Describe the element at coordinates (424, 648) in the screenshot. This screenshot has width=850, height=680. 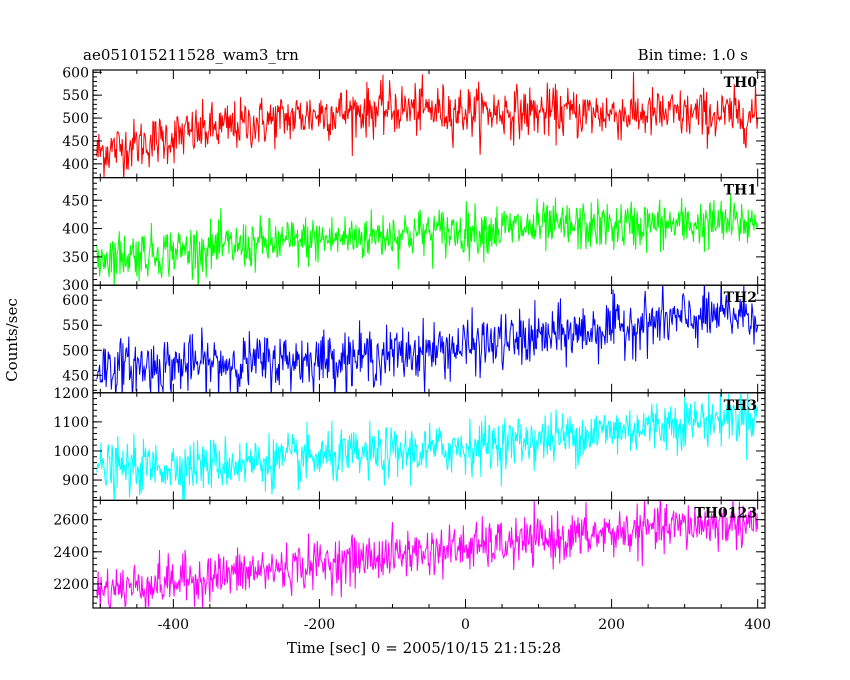
I see `x-axis-title: Time [sec] 0 = 2005/10/15 21:15:28` at that location.